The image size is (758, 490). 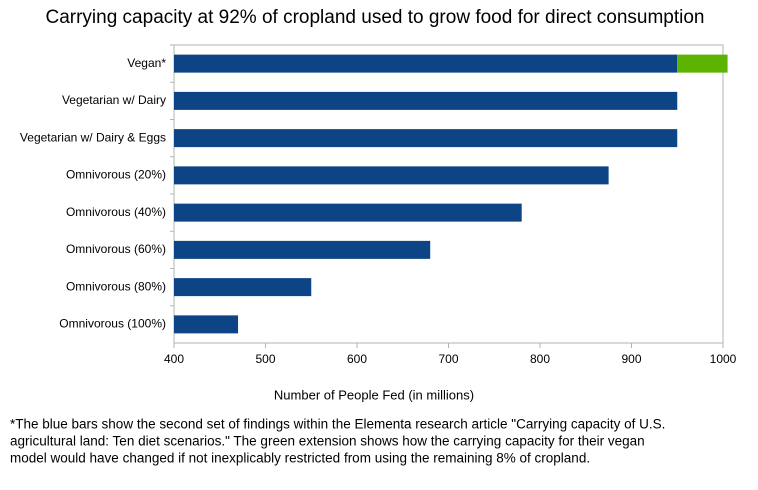 What do you see at coordinates (116, 249) in the screenshot?
I see `y-tick-label: Omnivorous (60%)` at bounding box center [116, 249].